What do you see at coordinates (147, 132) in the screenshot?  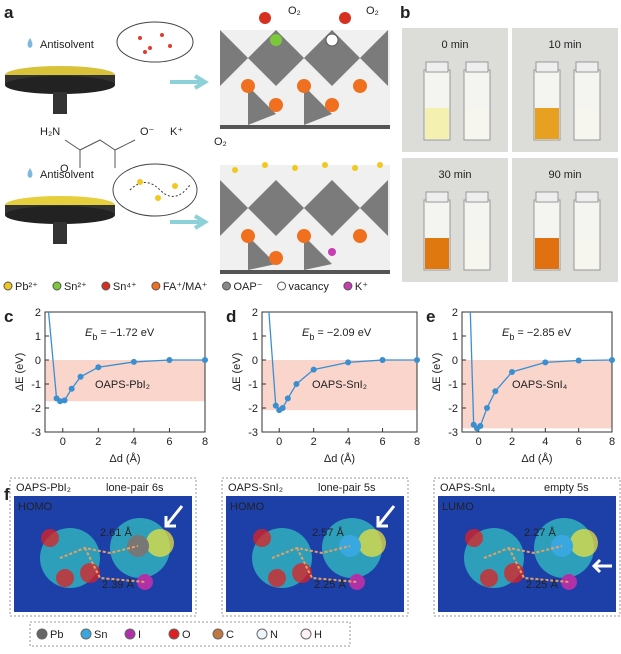 I see `chem-label: O⁻` at bounding box center [147, 132].